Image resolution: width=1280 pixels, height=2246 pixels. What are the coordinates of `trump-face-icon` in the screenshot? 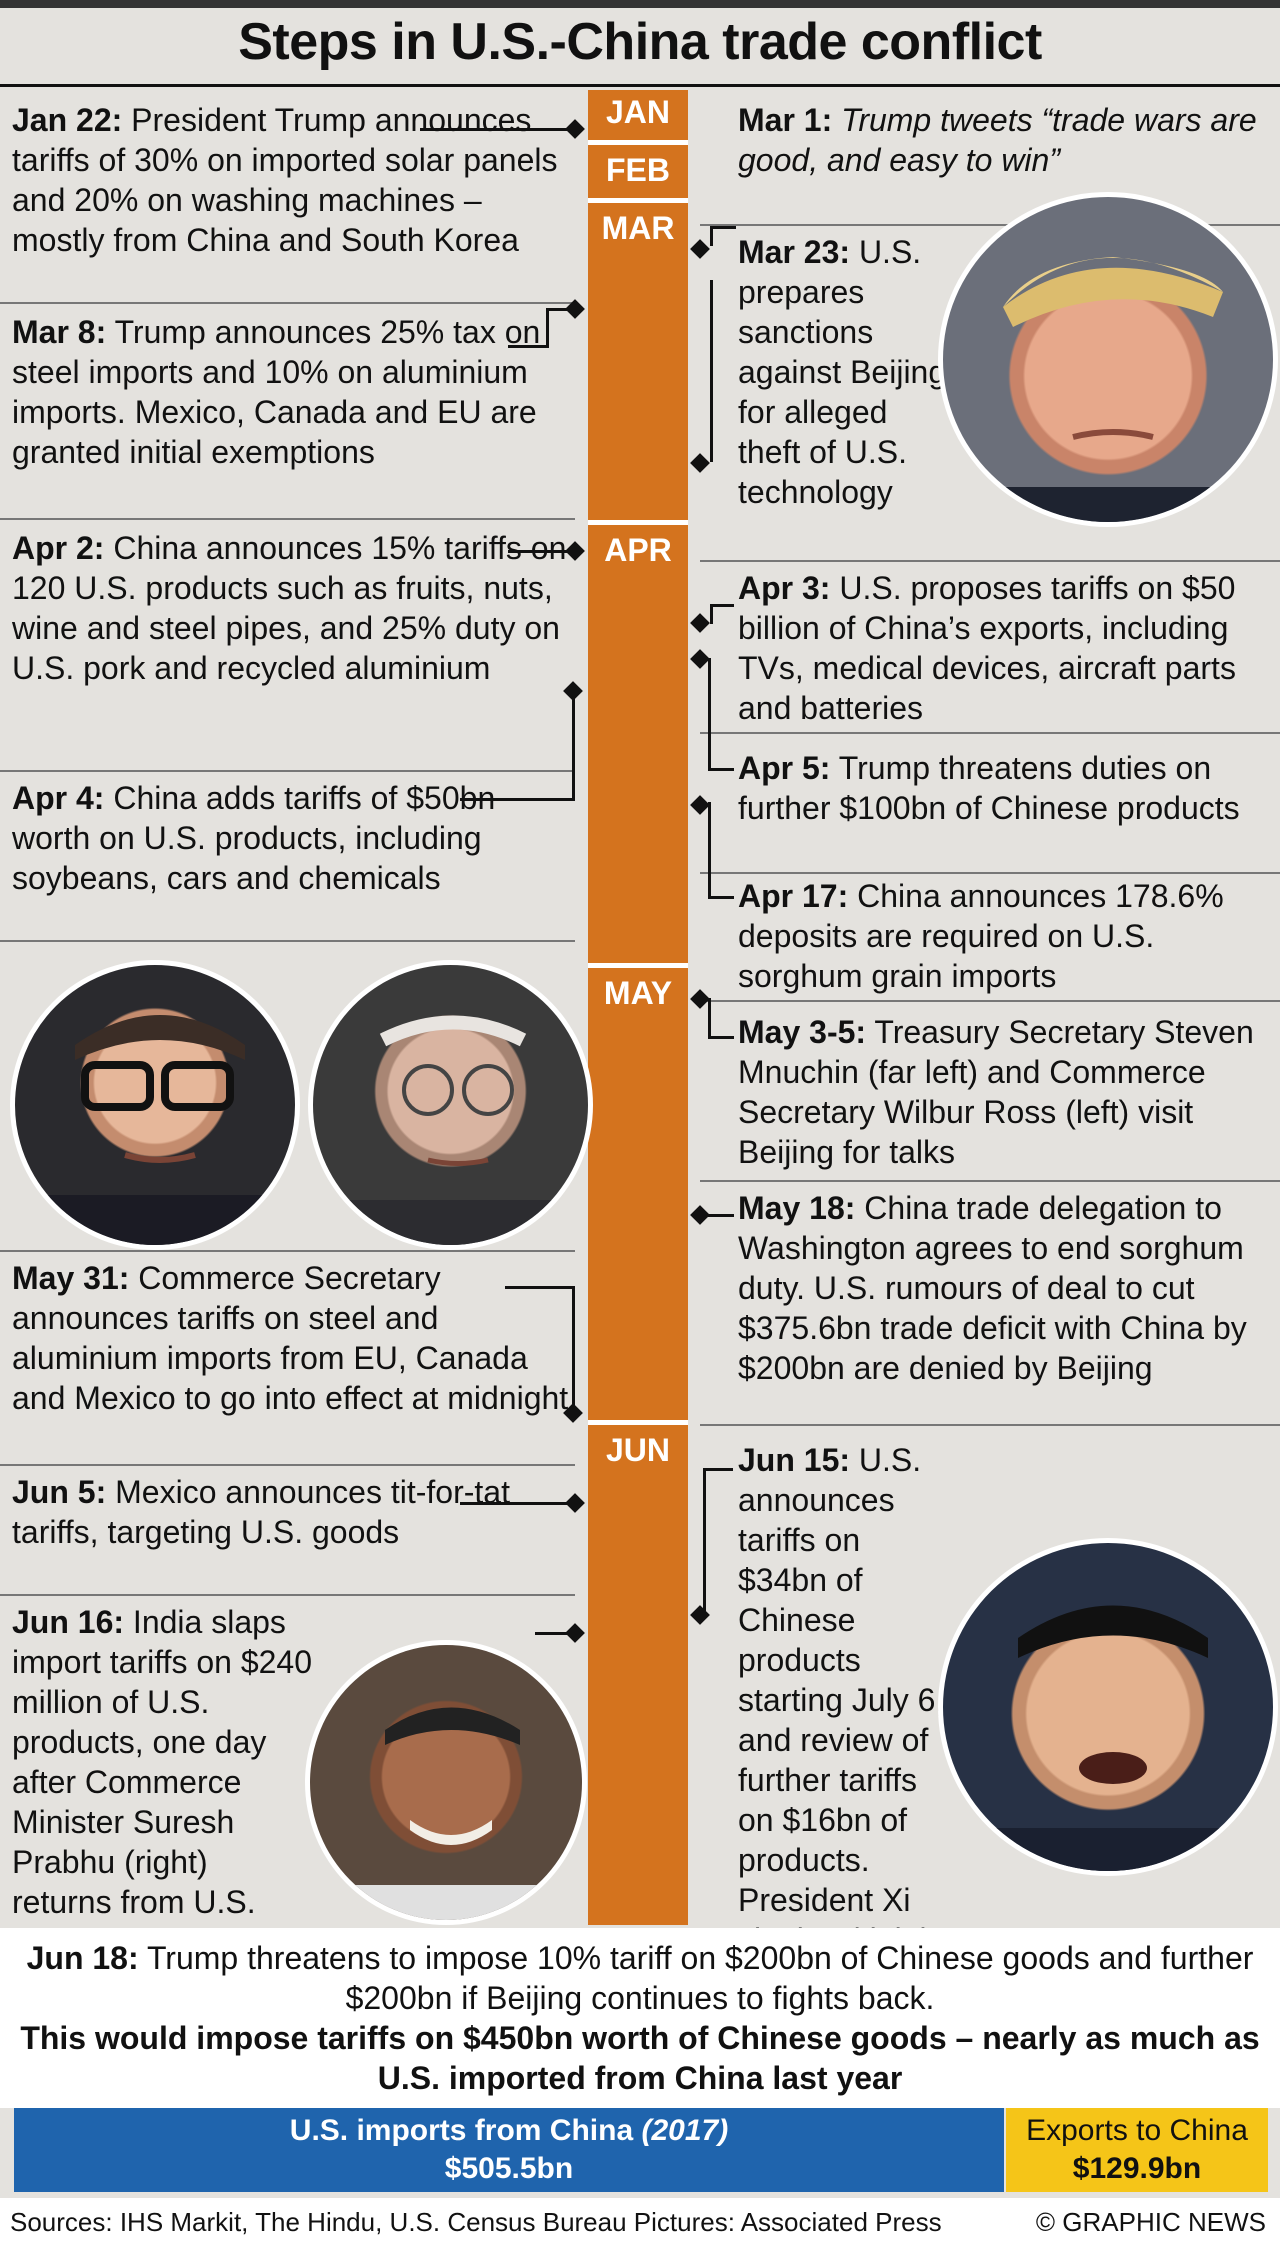 It's located at (1108, 389).